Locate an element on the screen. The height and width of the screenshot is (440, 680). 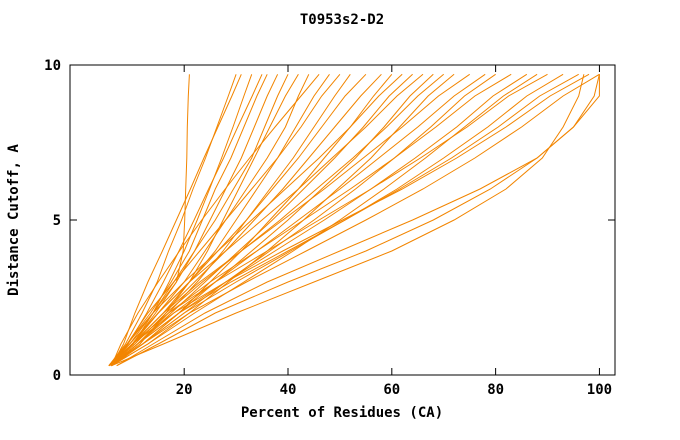
y-axis-label: Distance Cutoff, A is located at coordinates (14, 220).